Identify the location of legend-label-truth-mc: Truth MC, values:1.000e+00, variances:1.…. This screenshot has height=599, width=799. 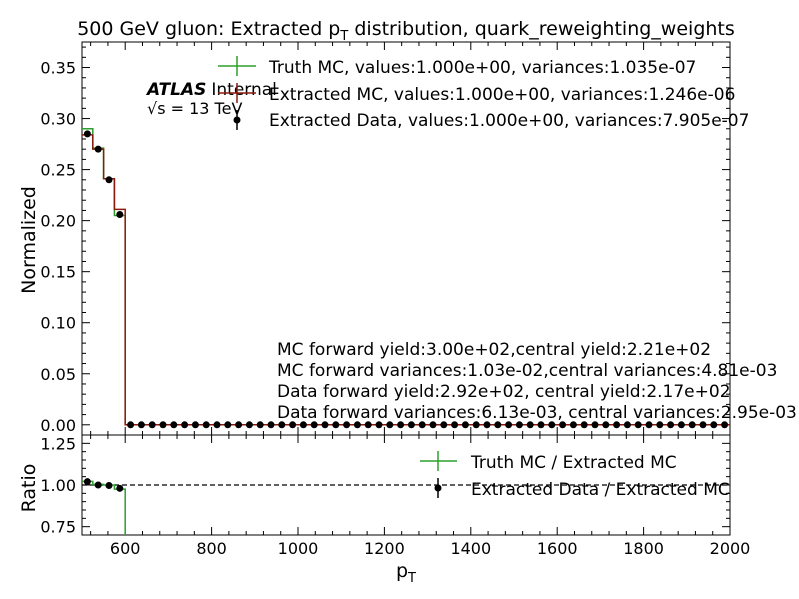
(482, 68).